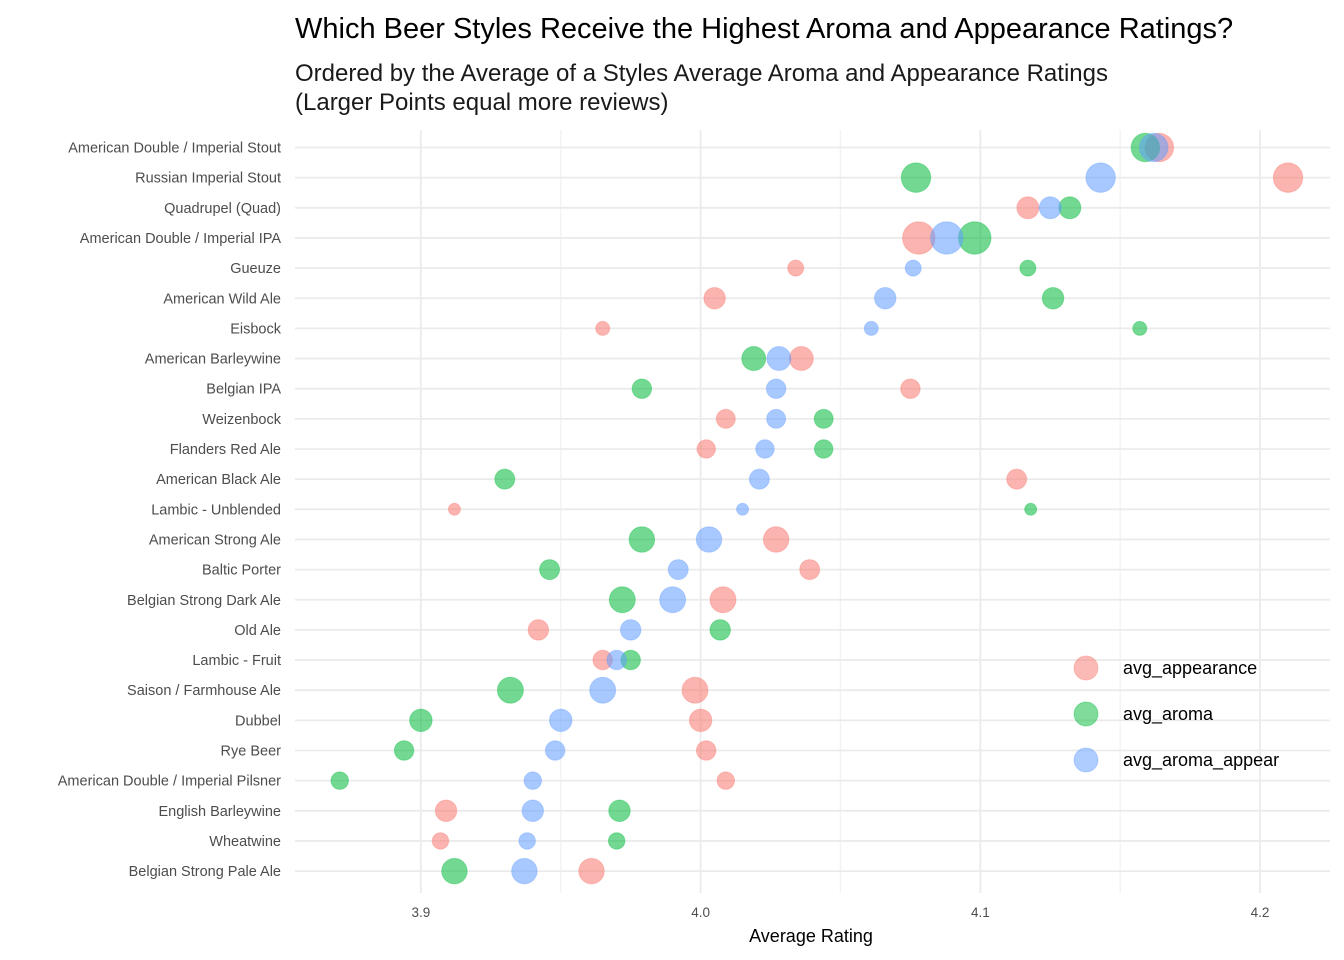 The width and height of the screenshot is (1344, 960). What do you see at coordinates (213, 360) in the screenshot?
I see `y-tick-label: American Barleywine` at bounding box center [213, 360].